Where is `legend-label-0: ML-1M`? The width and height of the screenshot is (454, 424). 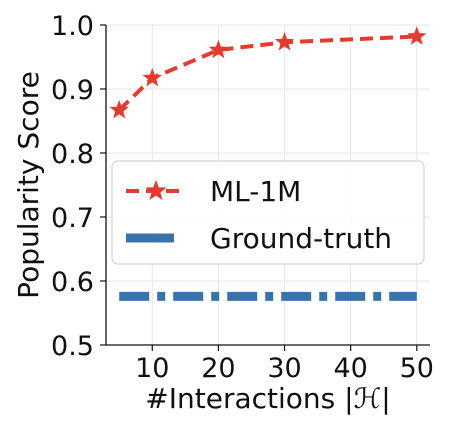 legend-label-0: ML-1M is located at coordinates (255, 191).